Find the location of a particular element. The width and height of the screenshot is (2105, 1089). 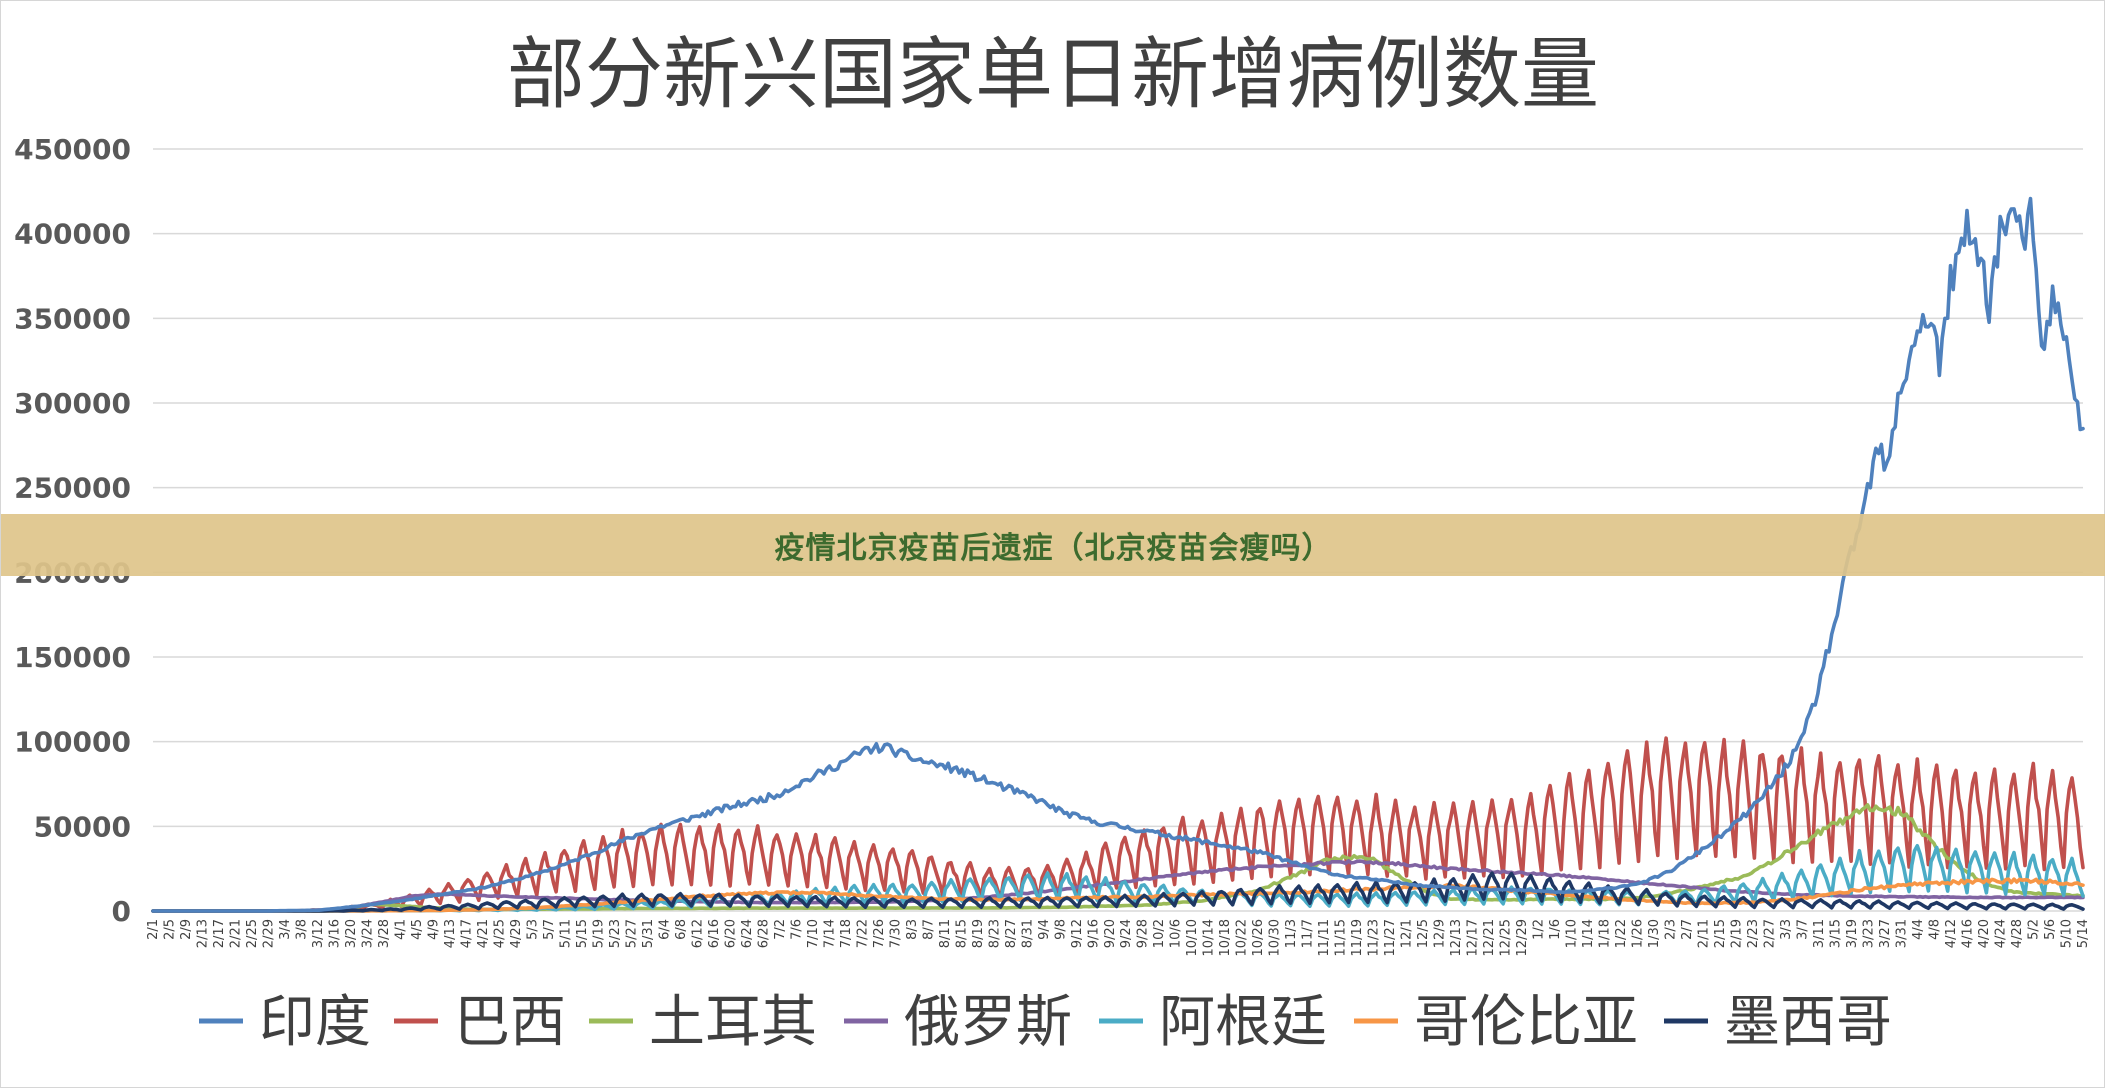

x-tick-label: 3/28 is located at coordinates (384, 933).